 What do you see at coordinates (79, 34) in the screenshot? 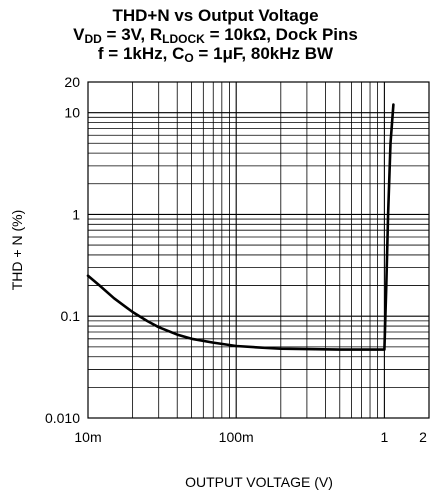
I see `title-vdd-symbol: V` at bounding box center [79, 34].